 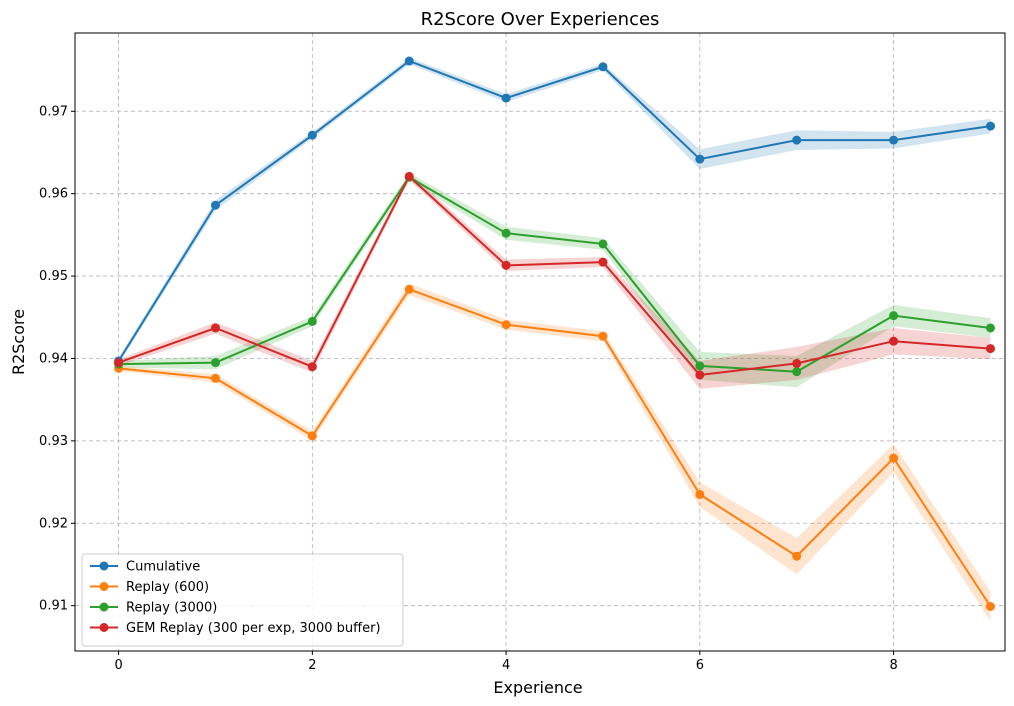 I want to click on x-tick-label: 2, so click(x=312, y=665).